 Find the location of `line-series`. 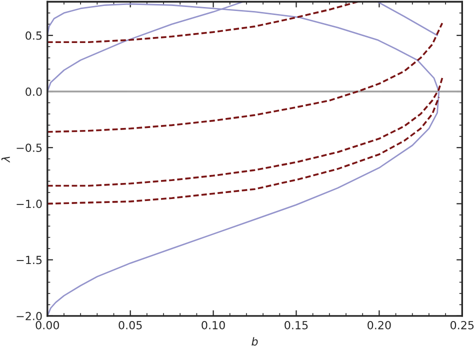

line-series is located at coordinates (203, 23).